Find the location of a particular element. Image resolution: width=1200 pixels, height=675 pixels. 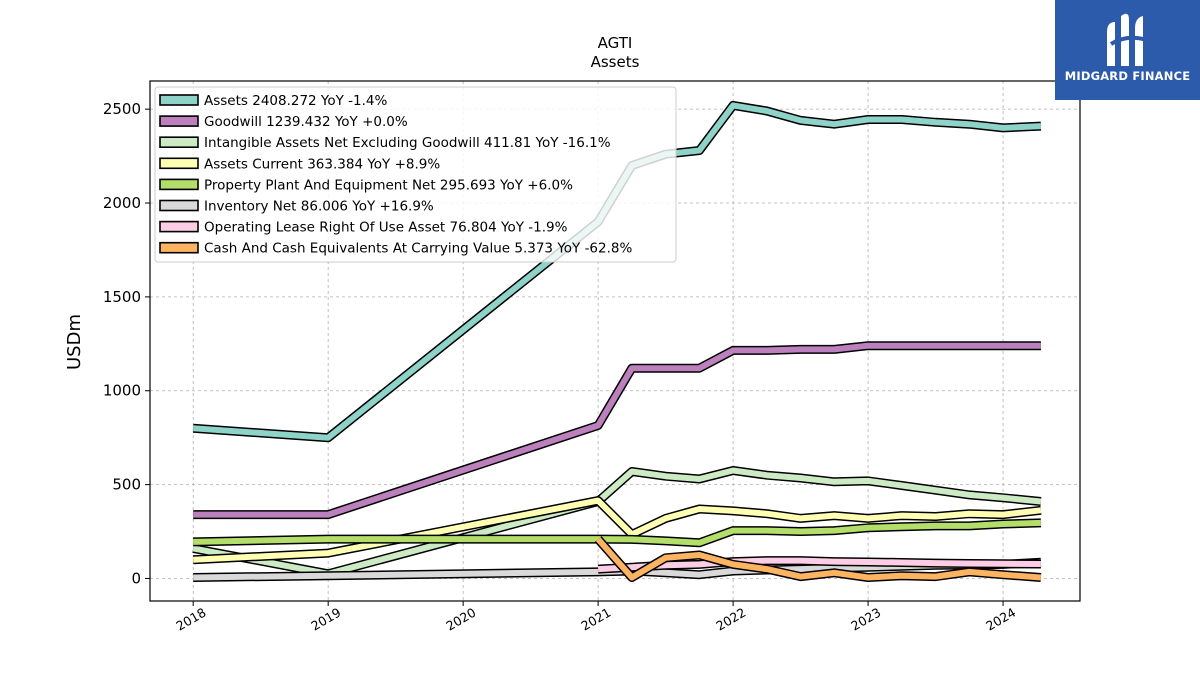

y-tick-label: 1000 is located at coordinates (122, 391).